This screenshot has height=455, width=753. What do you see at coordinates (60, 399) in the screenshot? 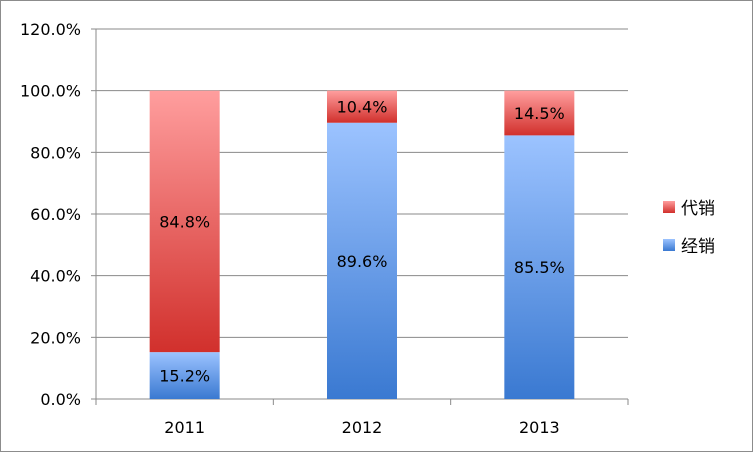
I see `y-tick-label: 0.0%` at bounding box center [60, 399].